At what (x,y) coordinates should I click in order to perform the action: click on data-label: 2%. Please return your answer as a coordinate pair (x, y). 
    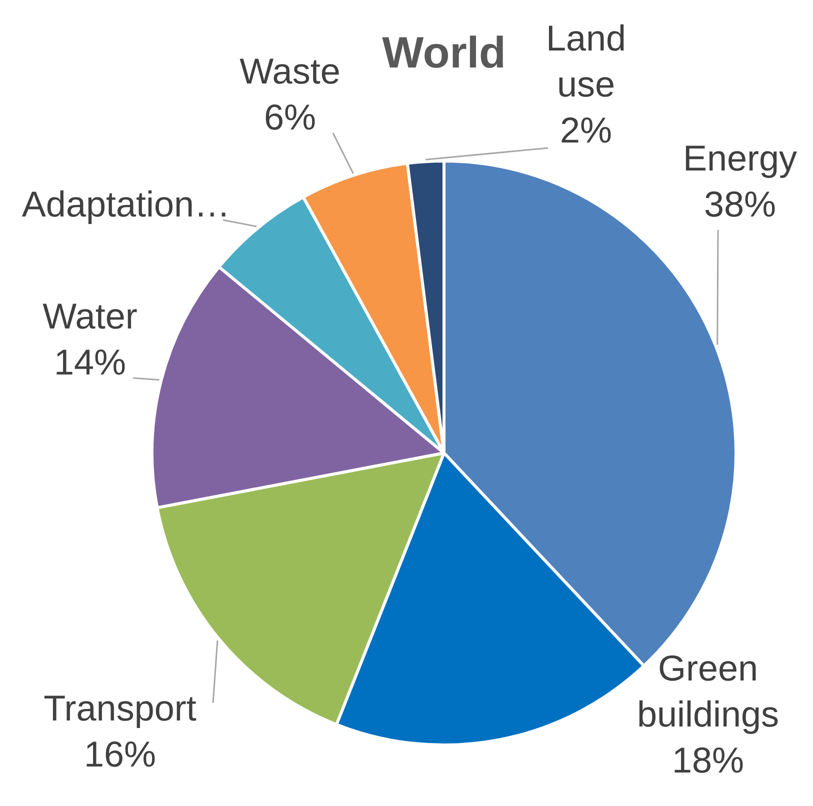
    Looking at the image, I should click on (586, 130).